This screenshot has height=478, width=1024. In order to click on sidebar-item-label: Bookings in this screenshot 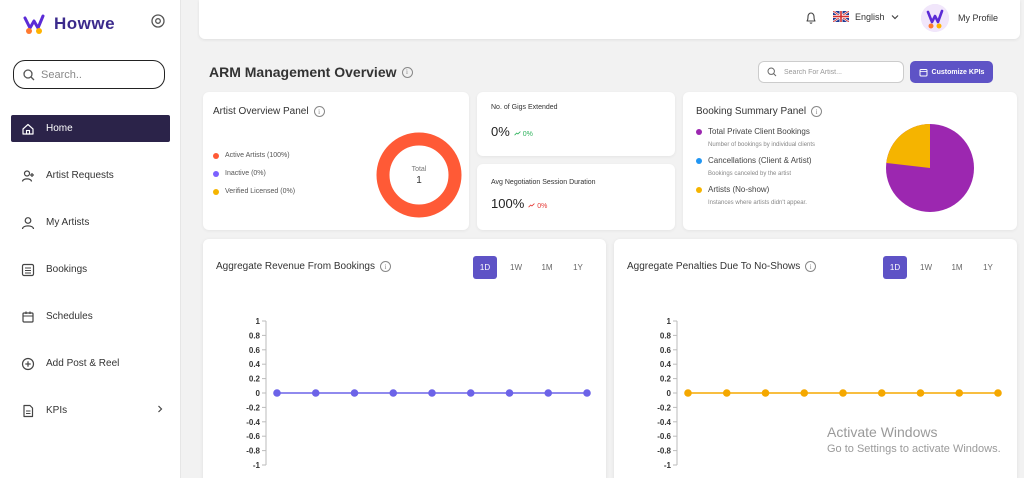, I will do `click(67, 269)`.